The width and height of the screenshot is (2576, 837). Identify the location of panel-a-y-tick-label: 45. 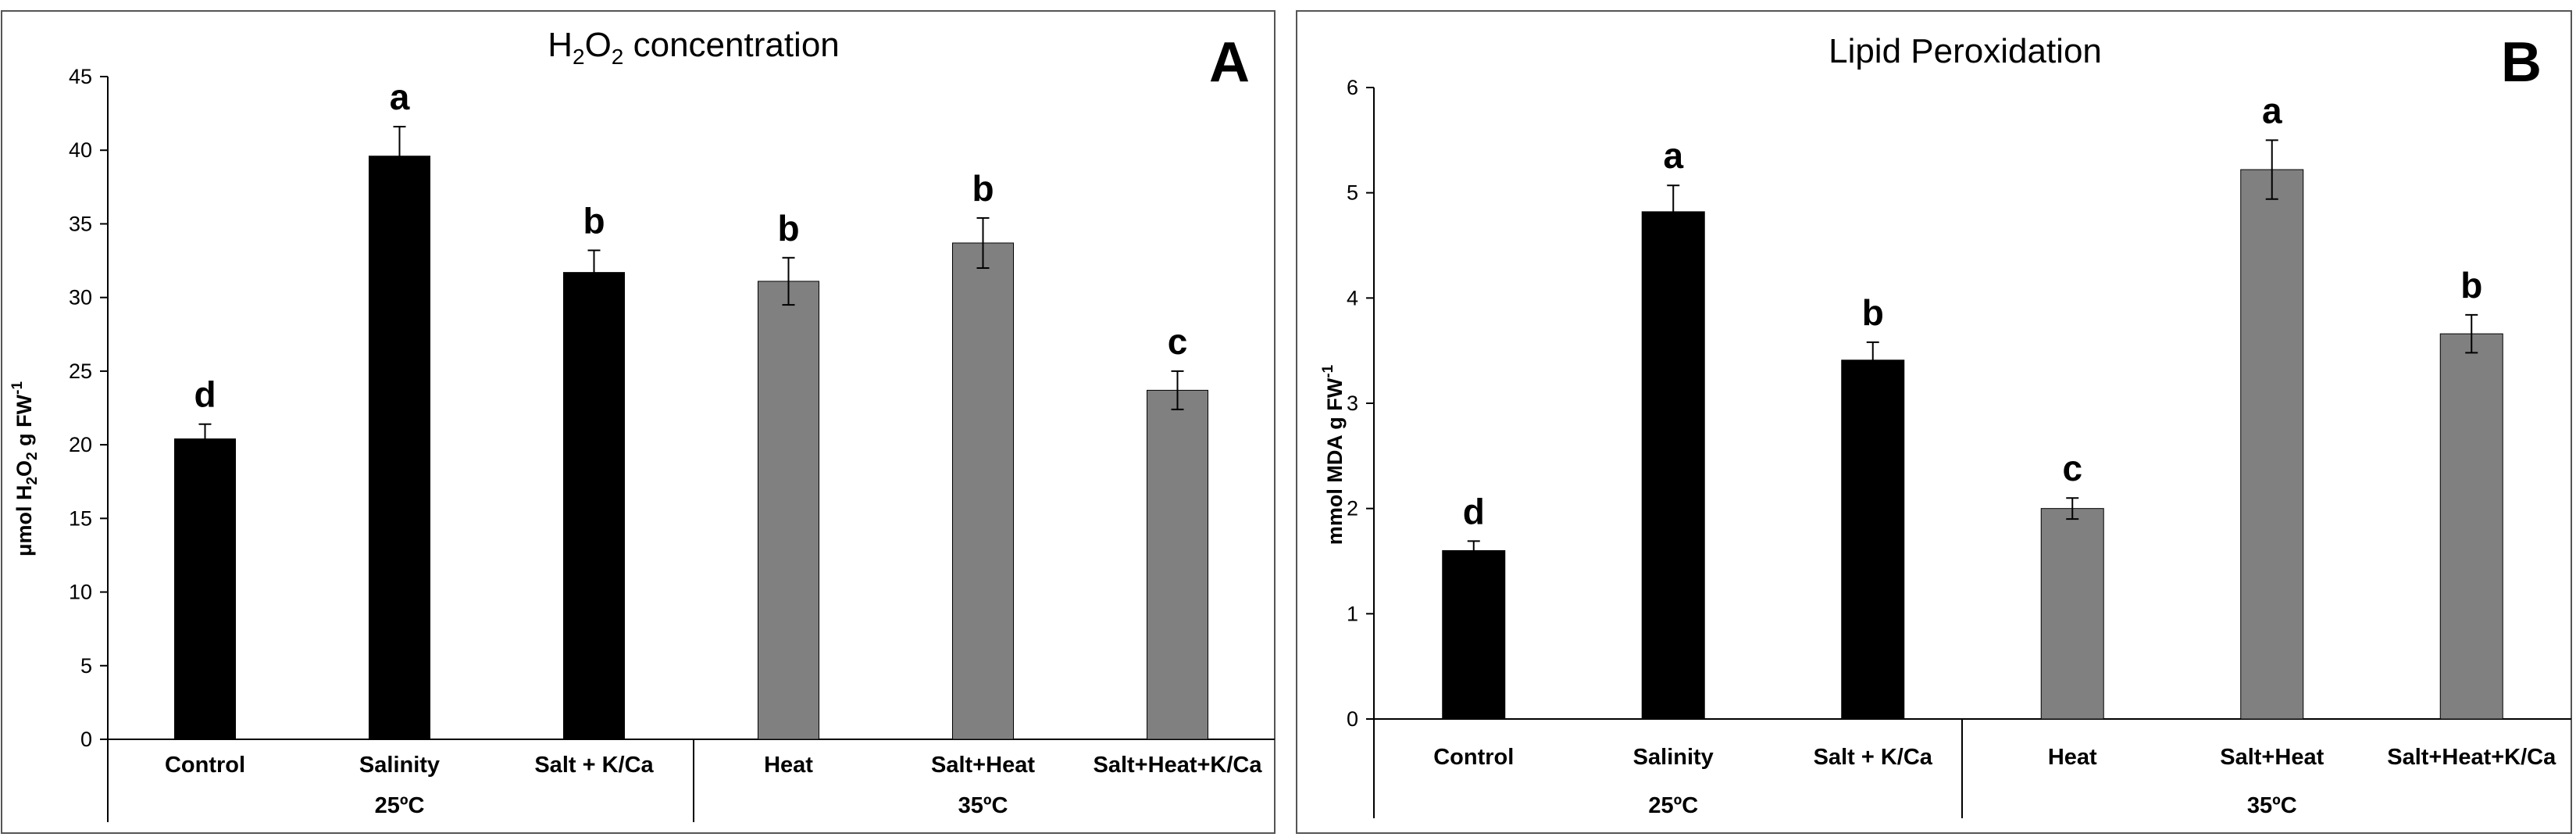
(80, 76).